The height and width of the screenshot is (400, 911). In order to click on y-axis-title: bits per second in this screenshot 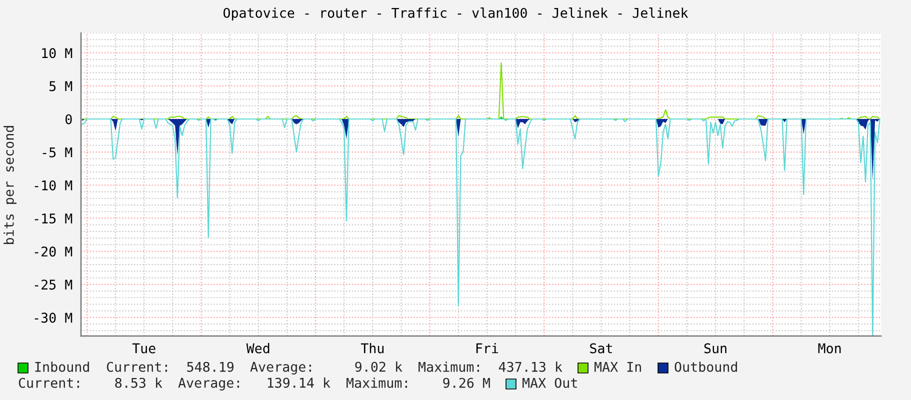, I will do `click(10, 185)`.